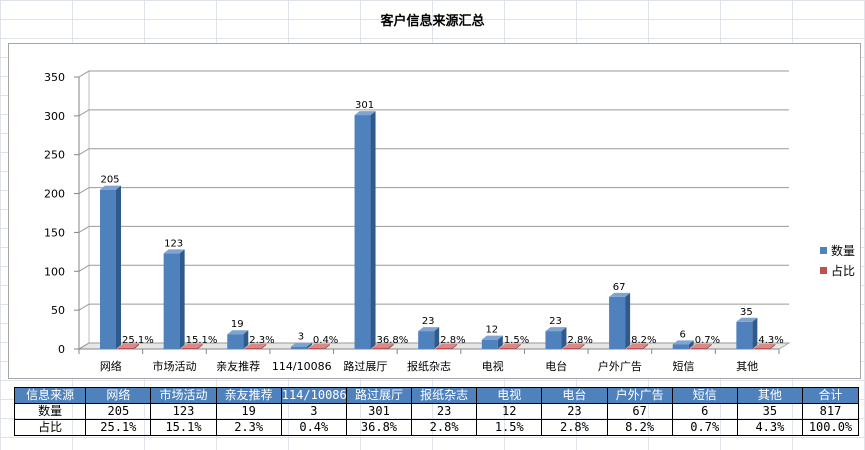 The image size is (865, 450). Describe the element at coordinates (111, 366) in the screenshot. I see `x-category-label: 网络` at that location.